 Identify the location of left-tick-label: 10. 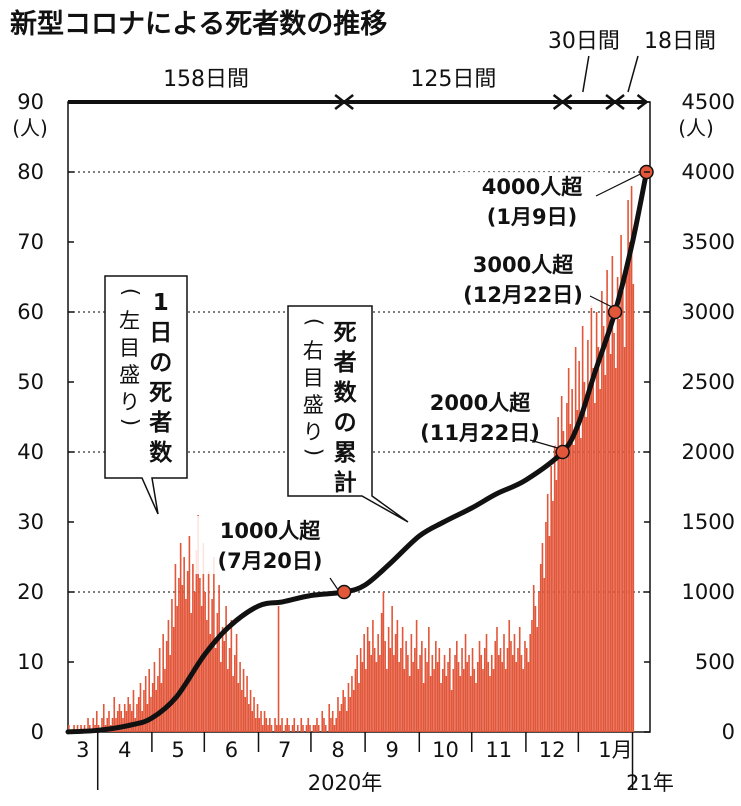
(30, 662).